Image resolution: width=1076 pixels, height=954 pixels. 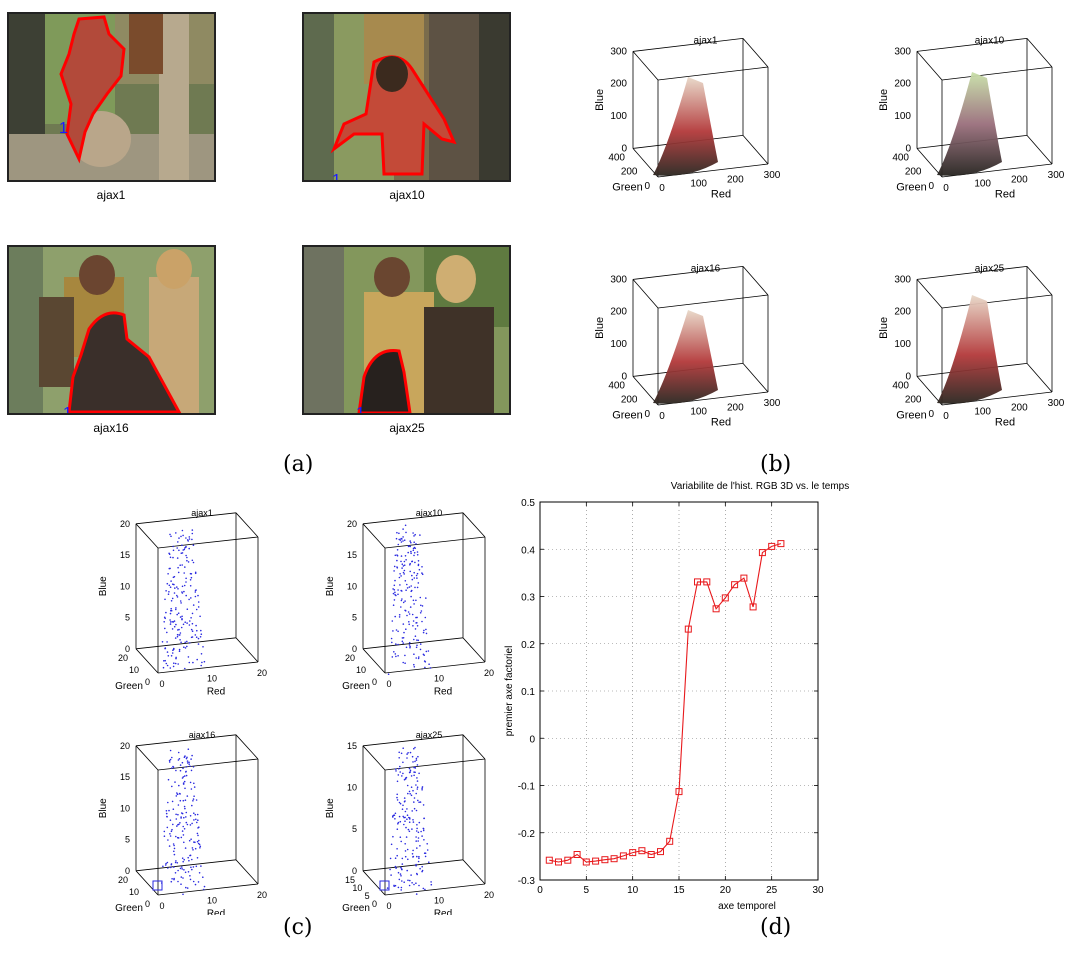 What do you see at coordinates (618, 84) in the screenshot?
I see `z-tick-label: 200` at bounding box center [618, 84].